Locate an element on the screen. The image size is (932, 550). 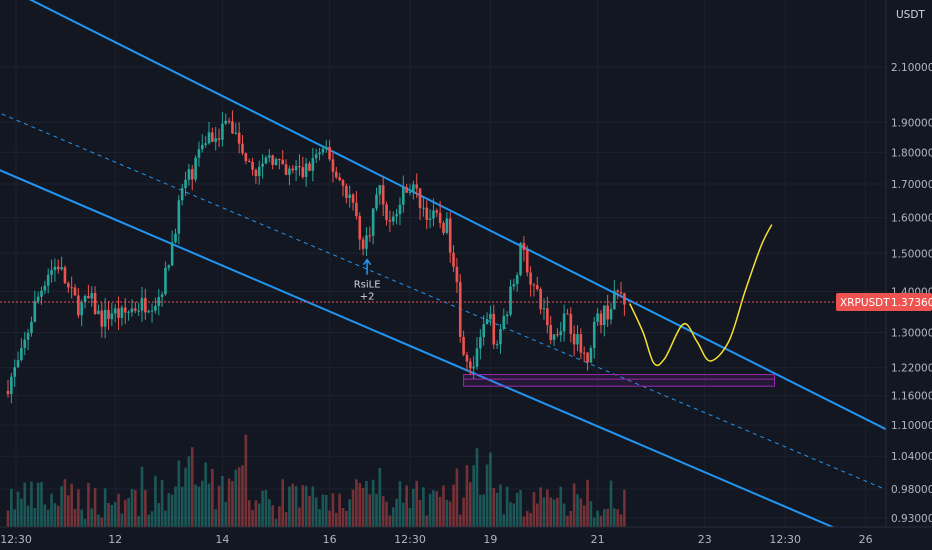
support-zone-box is located at coordinates (619, 380).